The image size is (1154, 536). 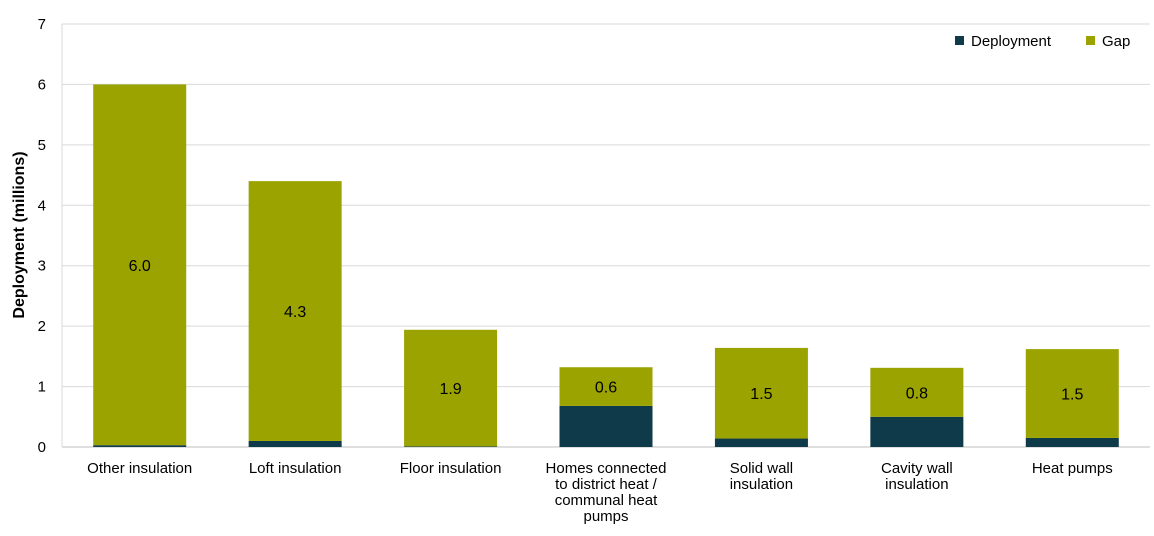 What do you see at coordinates (42, 387) in the screenshot?
I see `y-tick-label: 1` at bounding box center [42, 387].